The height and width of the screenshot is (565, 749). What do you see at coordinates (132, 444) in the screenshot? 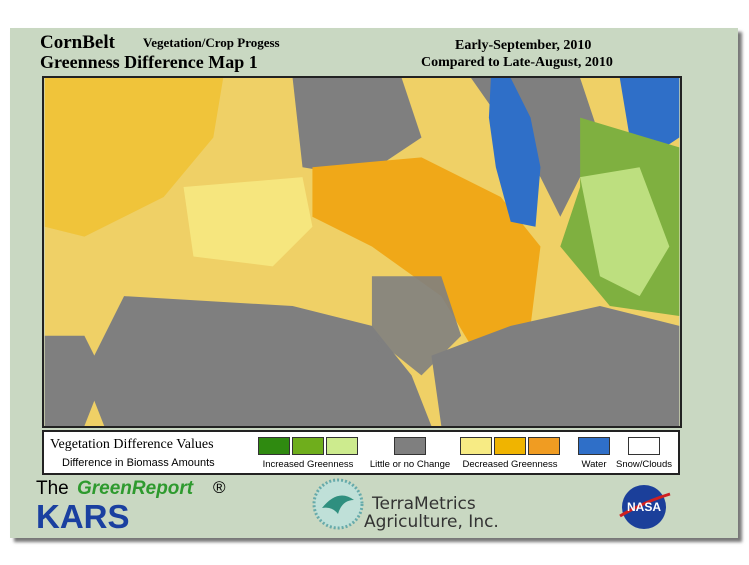
I see `legend-title: Vegetation Difference Values` at bounding box center [132, 444].